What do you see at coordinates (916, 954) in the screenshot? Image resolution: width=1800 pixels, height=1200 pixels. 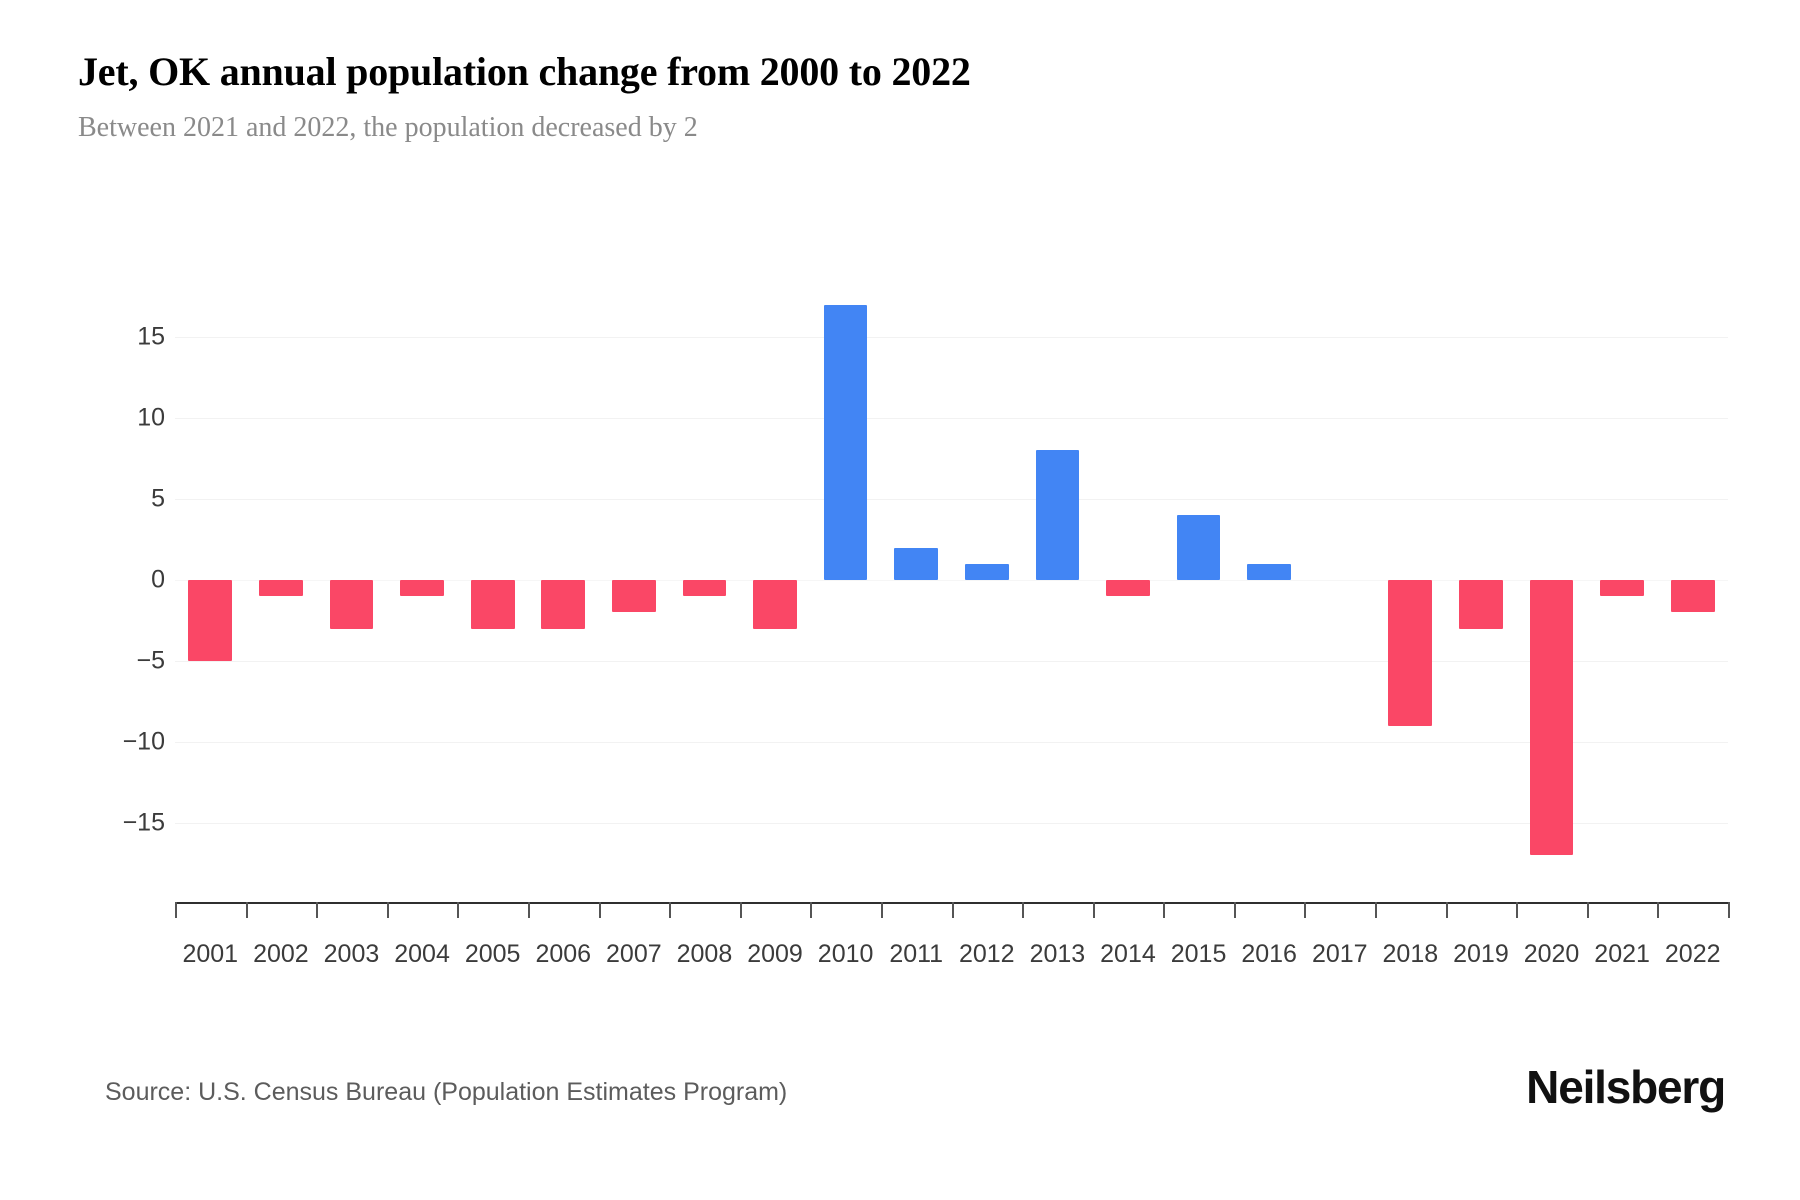 I see `x-axis-tick-label: 2011` at bounding box center [916, 954].